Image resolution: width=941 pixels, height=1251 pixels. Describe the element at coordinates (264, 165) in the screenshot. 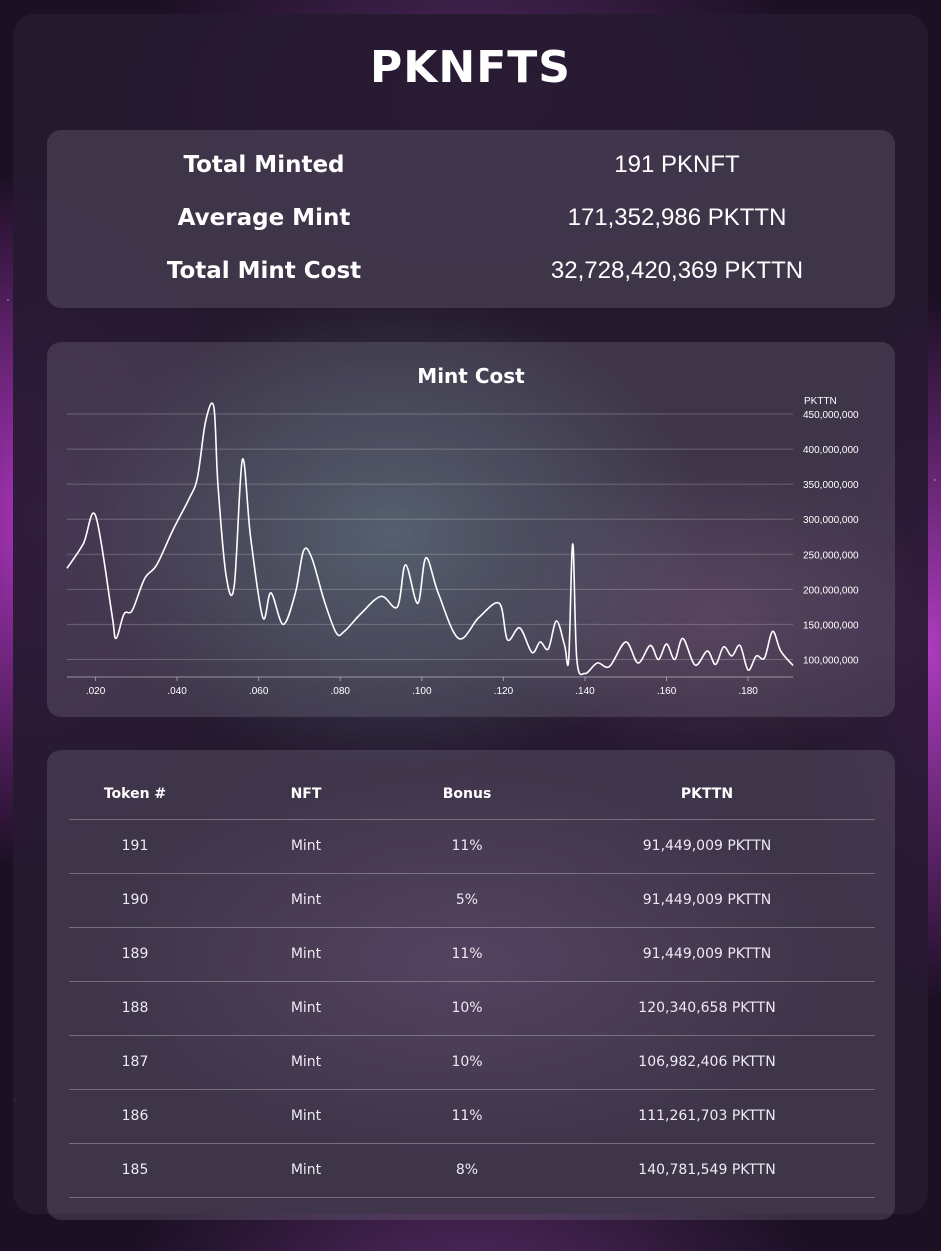

I see `stat-label: Total Minted` at that location.